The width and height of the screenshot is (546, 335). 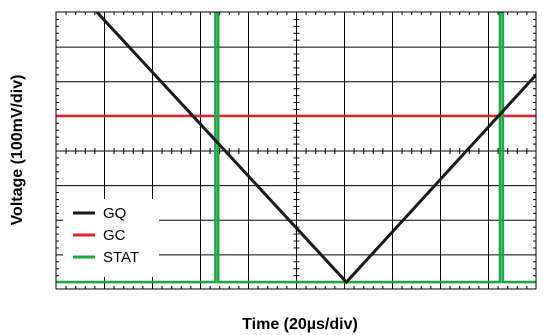 What do you see at coordinates (300, 324) in the screenshot?
I see `x-axis-label: Time (20µs/div)` at bounding box center [300, 324].